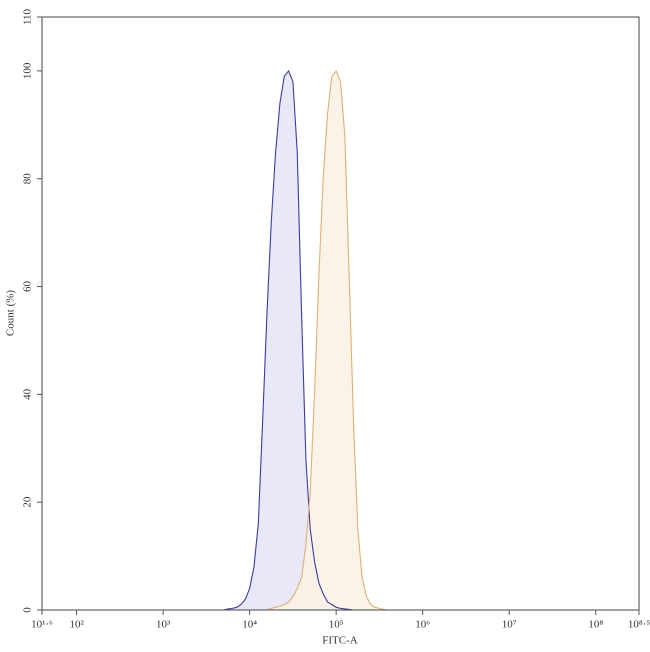 This screenshot has width=650, height=652. I want to click on x-tick-label: 10², so click(76, 625).